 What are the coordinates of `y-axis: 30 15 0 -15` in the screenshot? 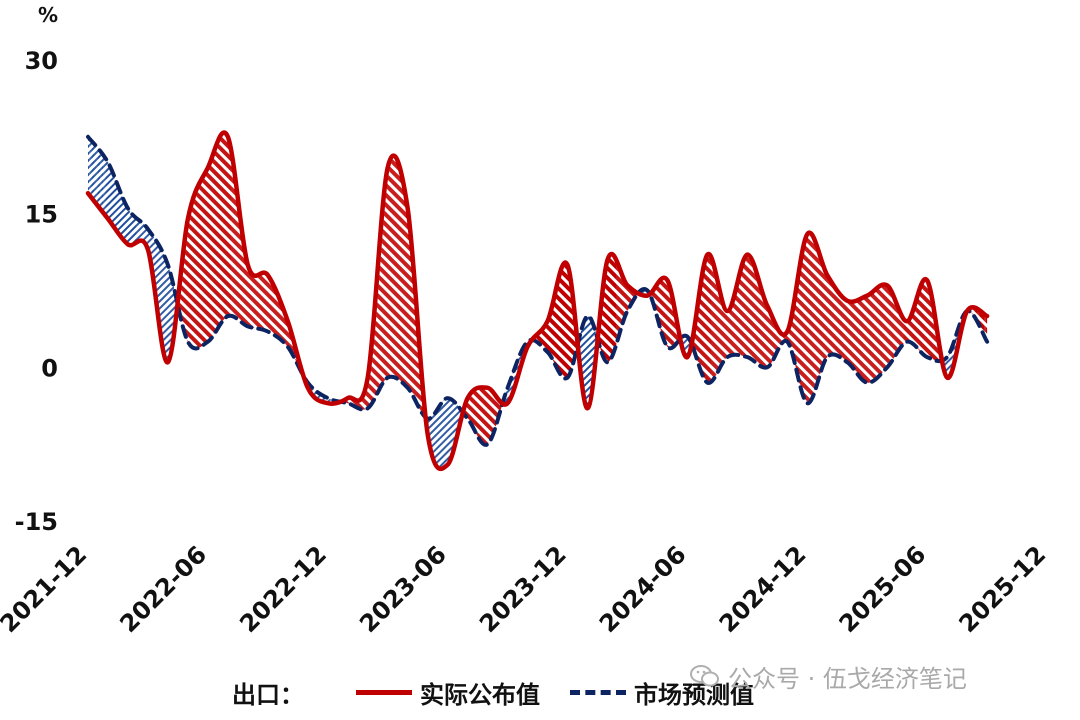 It's located at (36, 291).